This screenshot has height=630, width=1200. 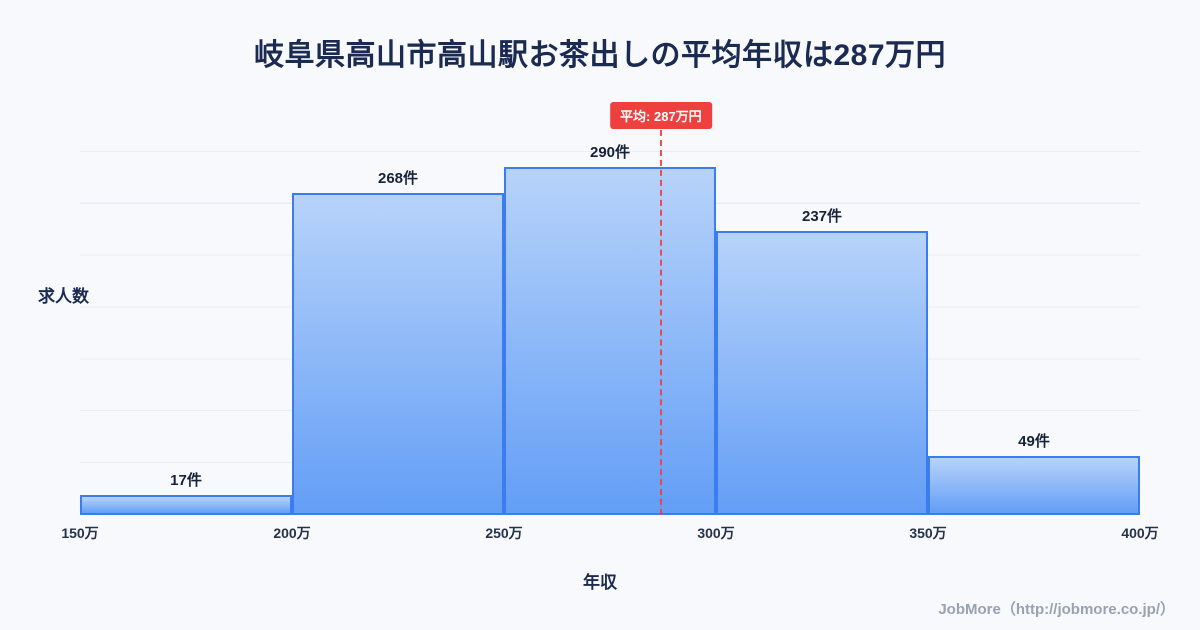 I want to click on bar-count-label: 268件, so click(x=398, y=179).